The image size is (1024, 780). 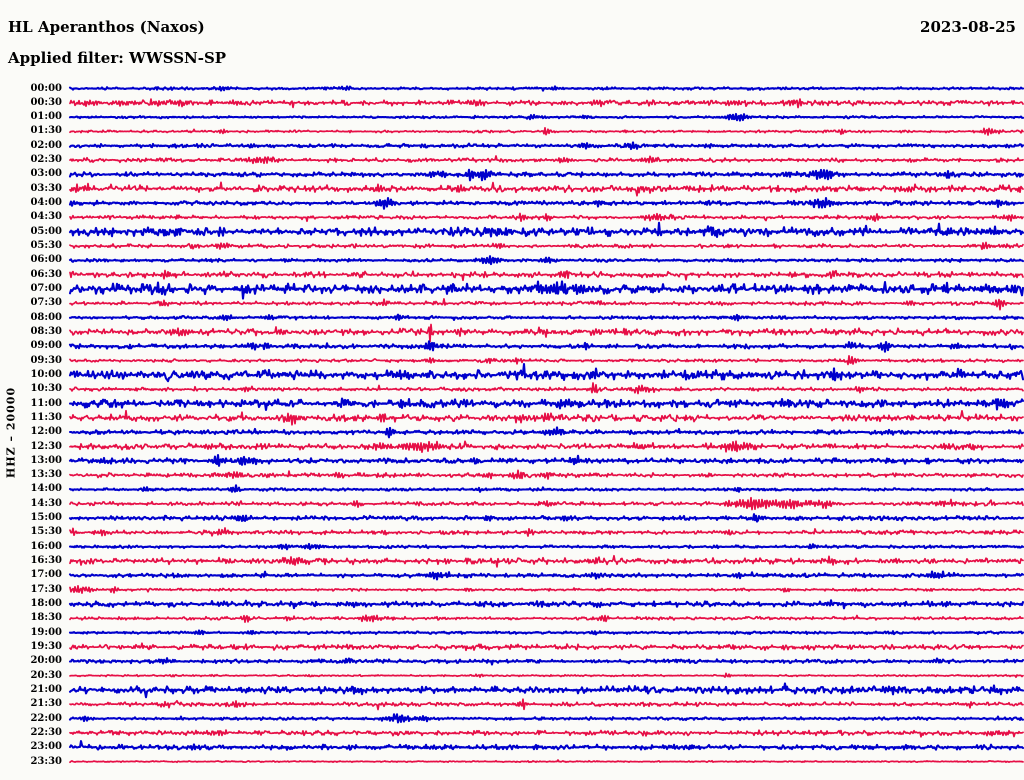 I want to click on time-label-12-00: 12:00, so click(x=46, y=432).